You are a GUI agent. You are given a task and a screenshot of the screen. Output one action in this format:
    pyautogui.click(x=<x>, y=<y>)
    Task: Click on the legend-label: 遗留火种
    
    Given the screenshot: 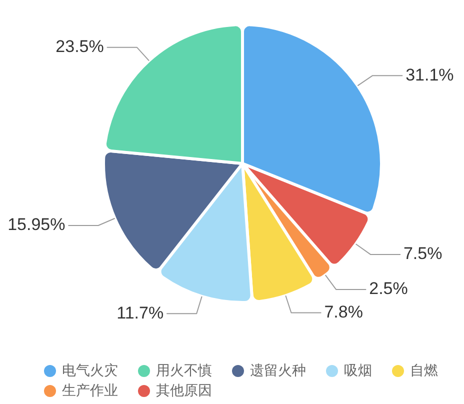 What is the action you would take?
    pyautogui.click(x=278, y=371)
    